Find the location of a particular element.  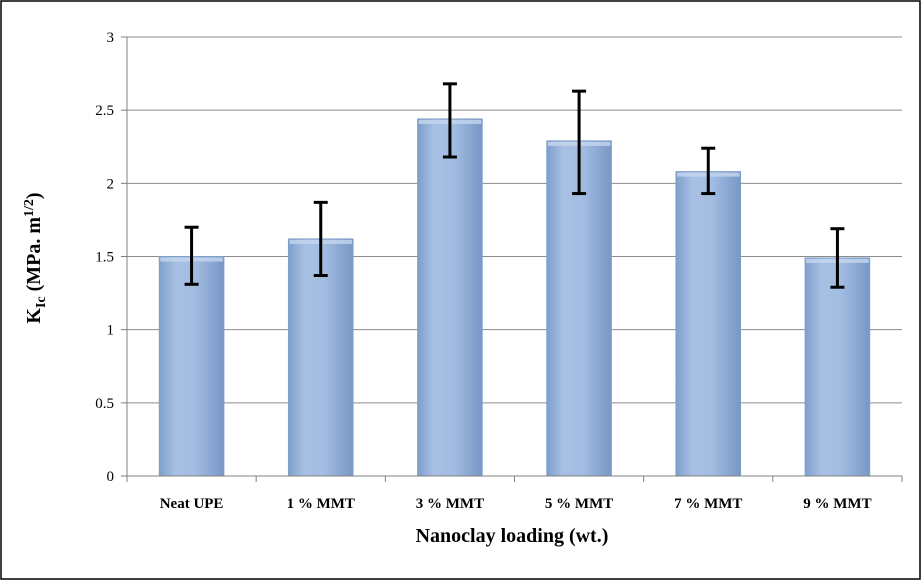

y-tick-label: 1.5 is located at coordinates (104, 258).